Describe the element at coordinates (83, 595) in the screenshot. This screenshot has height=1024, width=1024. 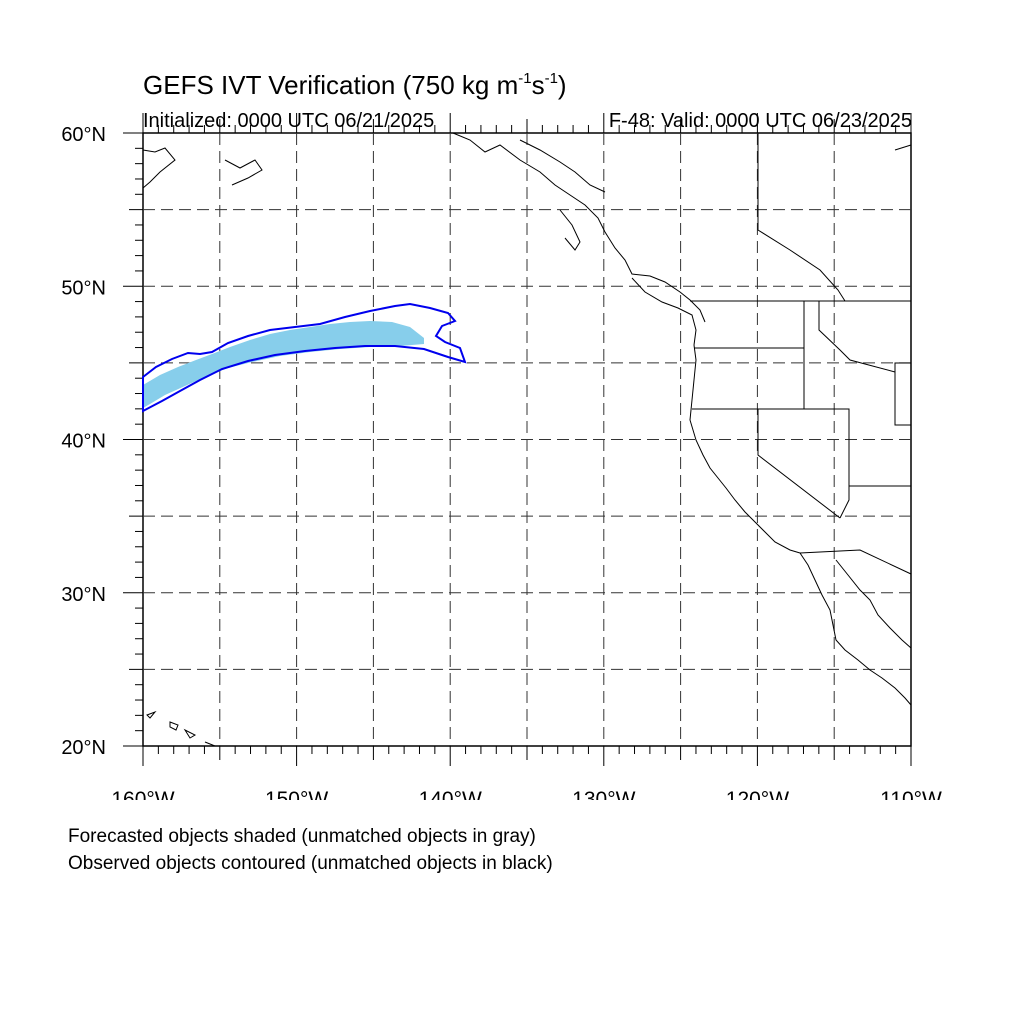
I see `latitude-label: 30°N` at that location.